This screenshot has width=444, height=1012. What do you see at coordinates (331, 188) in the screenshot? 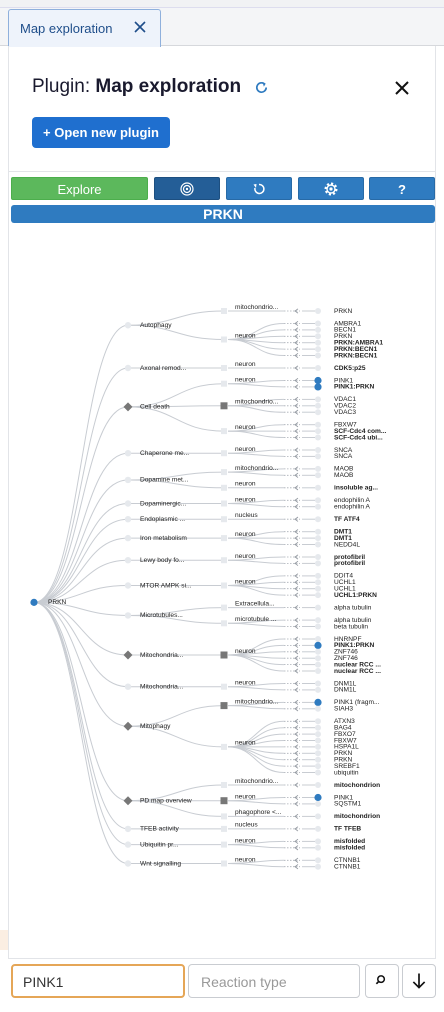
I see `settings-button` at bounding box center [331, 188].